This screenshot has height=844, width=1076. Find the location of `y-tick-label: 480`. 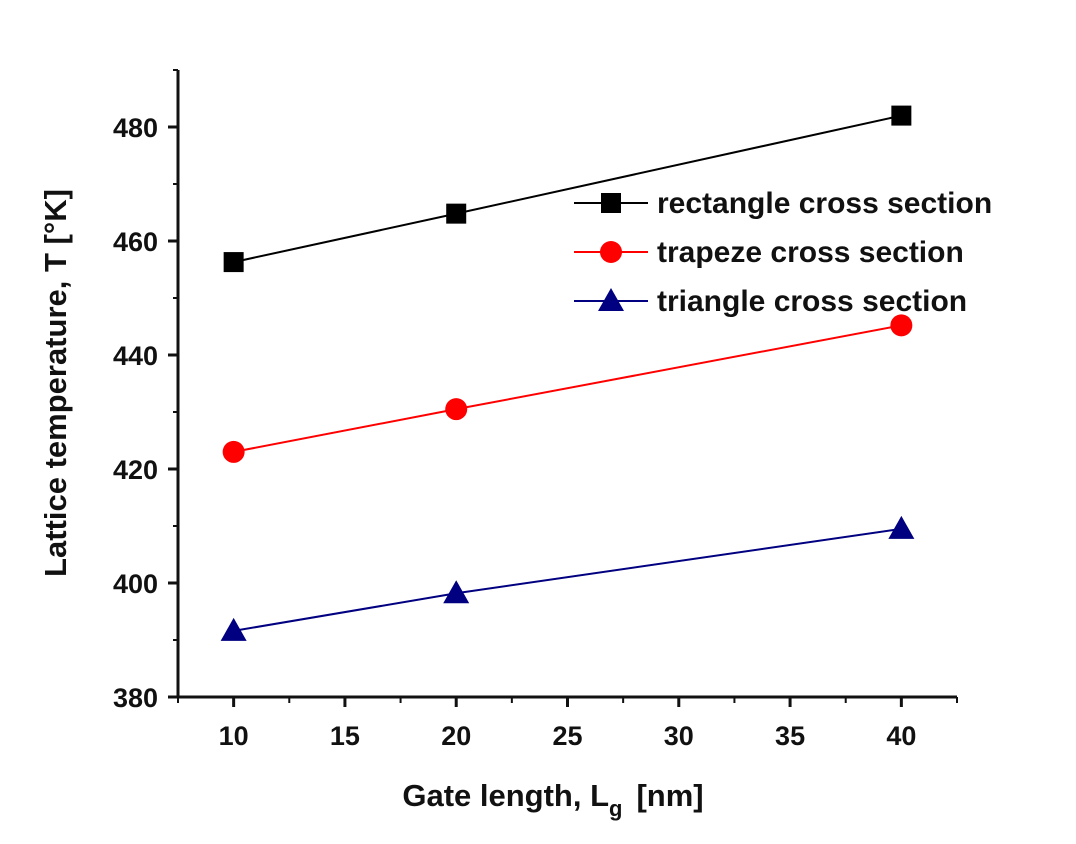

y-tick-label: 480 is located at coordinates (135, 128).